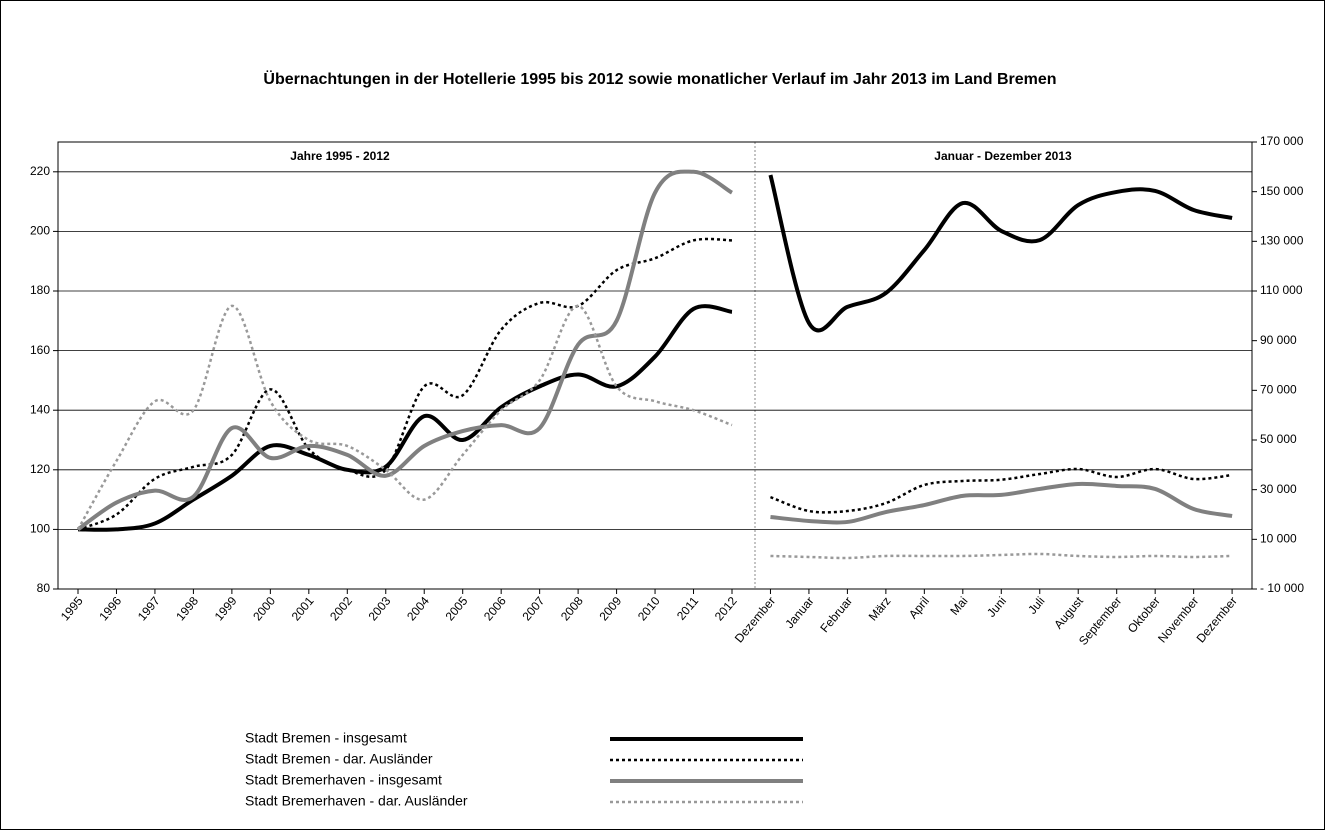  I want to click on y2-tick-label: 30 000, so click(1278, 489).